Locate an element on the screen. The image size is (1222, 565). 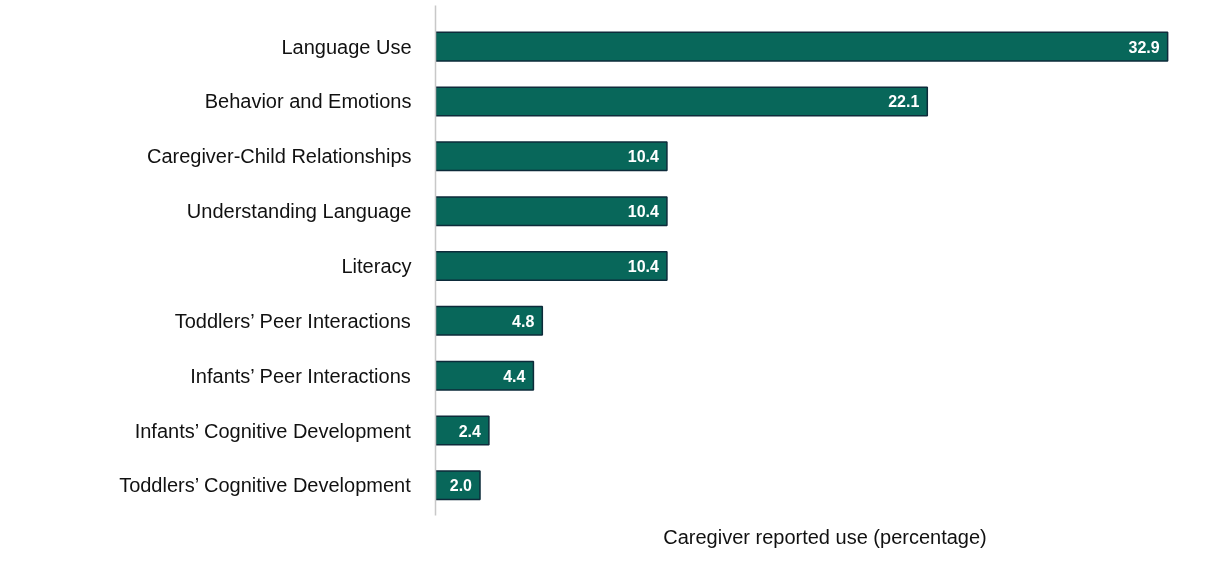
y-tick-label: Infants’ Cognitive Development is located at coordinates (273, 430).